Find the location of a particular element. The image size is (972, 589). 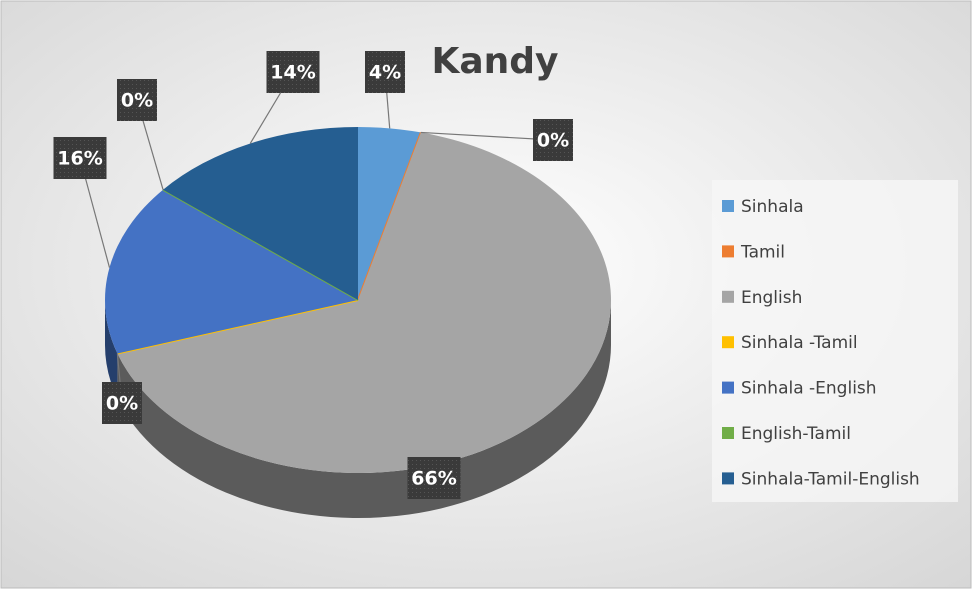

legend-label: English-Tamil is located at coordinates (796, 434).